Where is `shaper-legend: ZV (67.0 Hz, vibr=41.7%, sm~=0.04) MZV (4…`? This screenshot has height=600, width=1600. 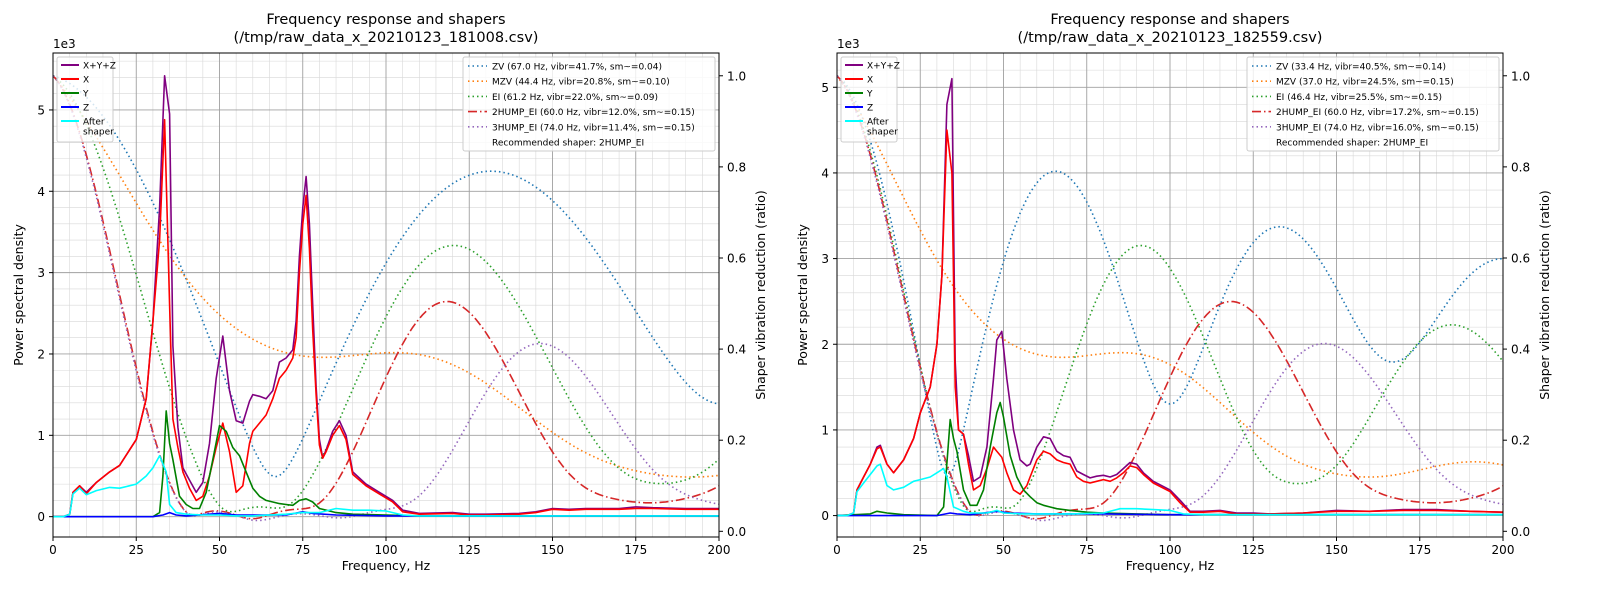
shaper-legend: ZV (67.0 Hz, vibr=41.7%, sm~=0.04) MZV (4… is located at coordinates (589, 104).